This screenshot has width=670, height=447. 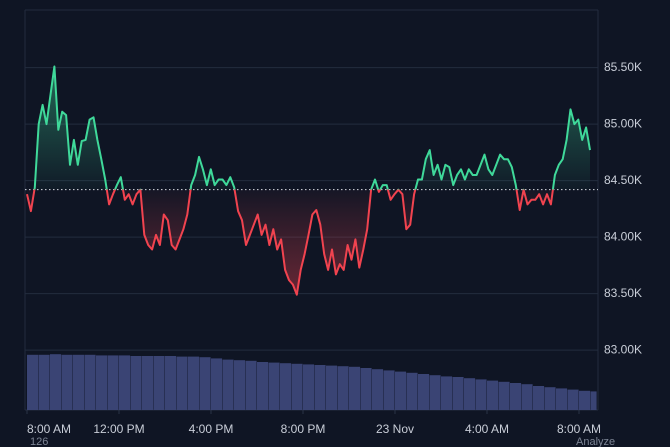 What do you see at coordinates (303, 429) in the screenshot?
I see `x-tick-label: 8:00 PM` at bounding box center [303, 429].